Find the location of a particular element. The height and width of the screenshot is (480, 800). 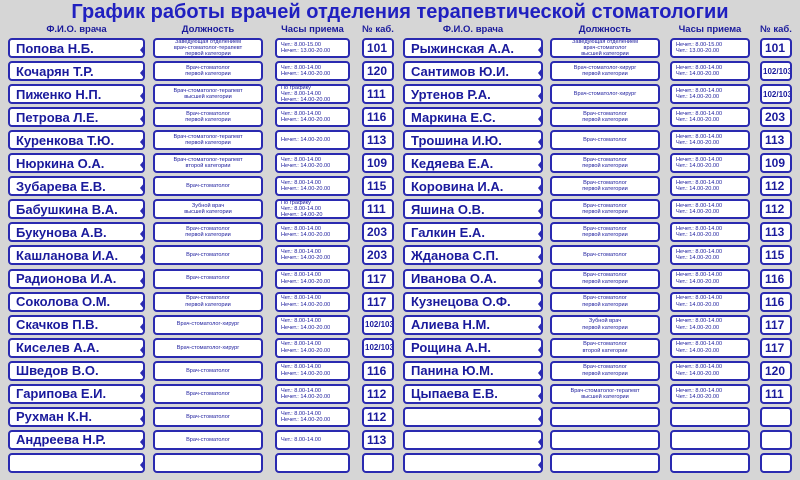

room-cell: 116 is located at coordinates (378, 370).